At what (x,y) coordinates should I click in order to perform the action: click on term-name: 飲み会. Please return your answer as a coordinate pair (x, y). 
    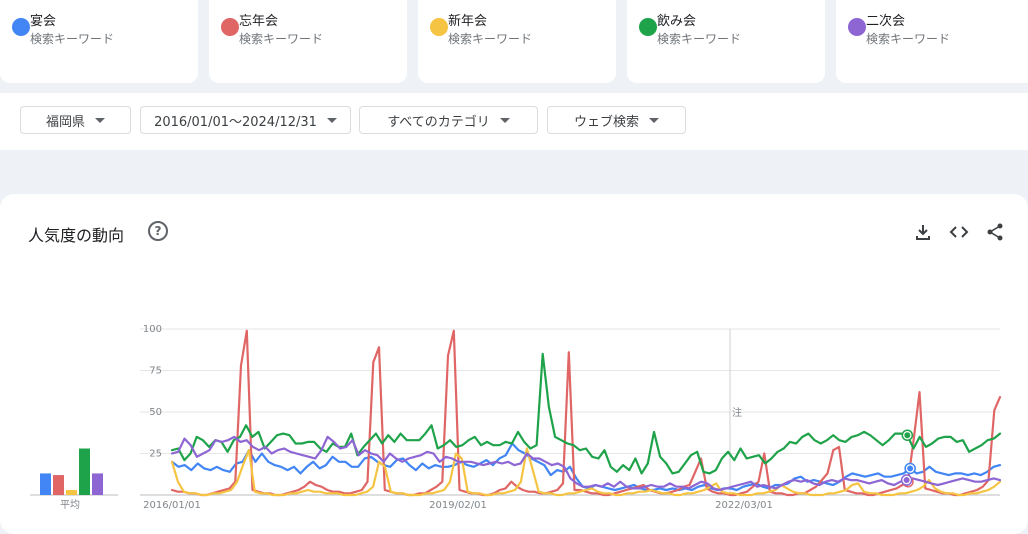
    Looking at the image, I should click on (677, 21).